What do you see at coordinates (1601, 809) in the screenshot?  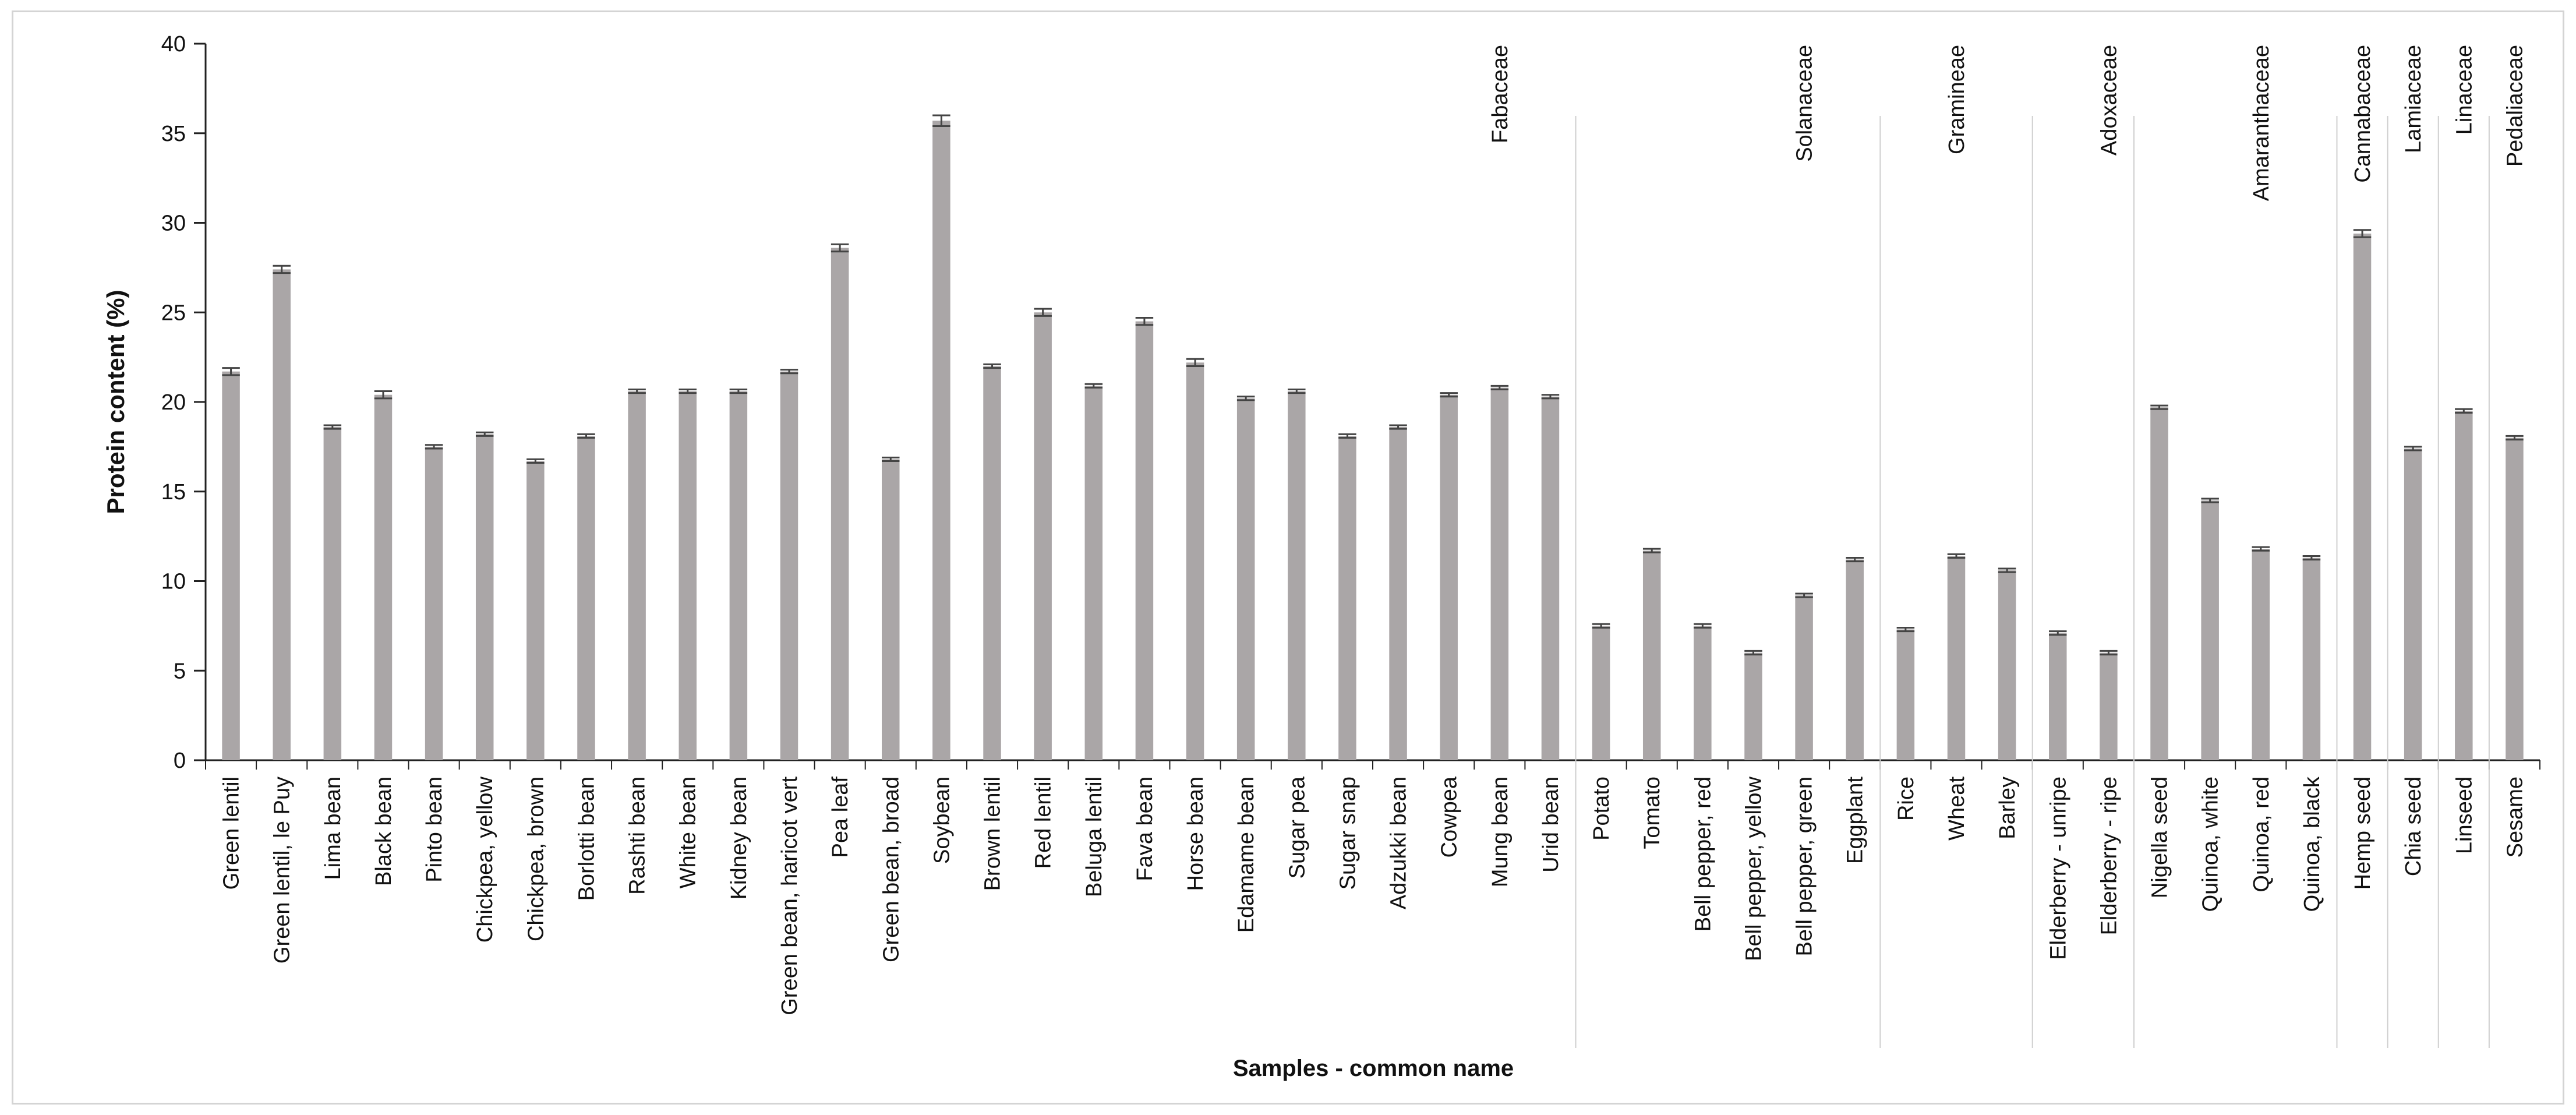 I see `category-label: Potato` at bounding box center [1601, 809].